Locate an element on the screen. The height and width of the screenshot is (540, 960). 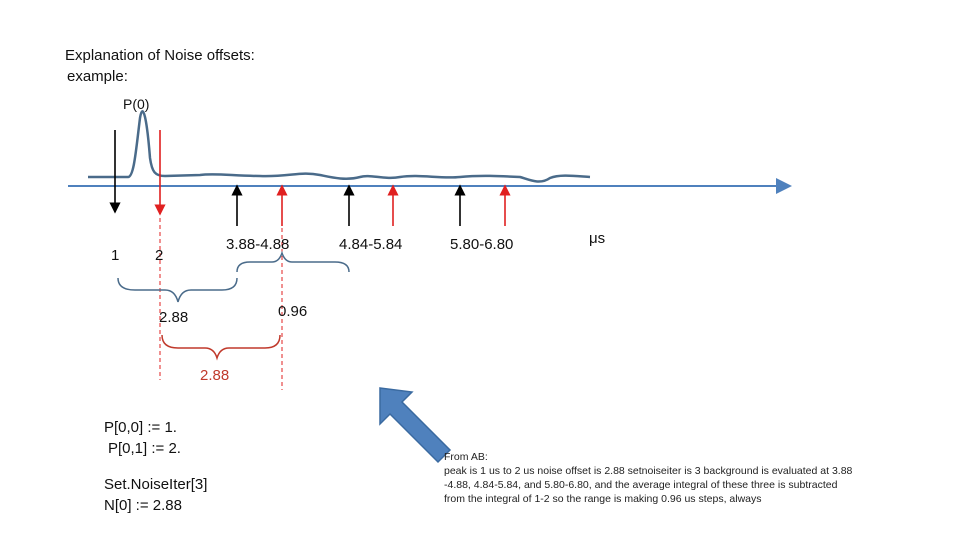
window-label-1: 3.88-4.88 is located at coordinates (258, 244).